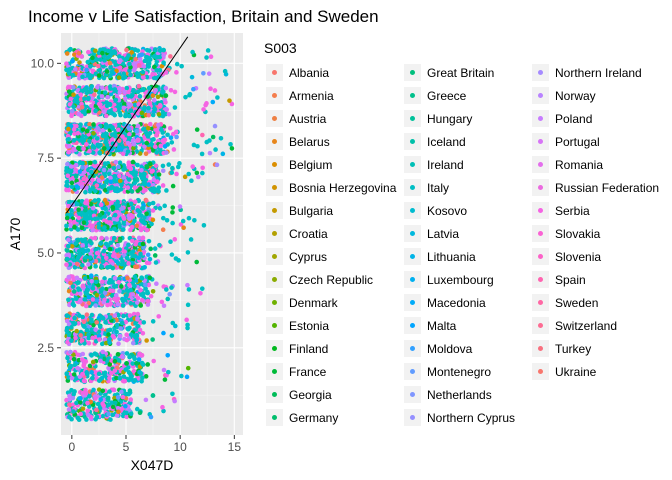  I want to click on legend-label: Romania, so click(579, 164).